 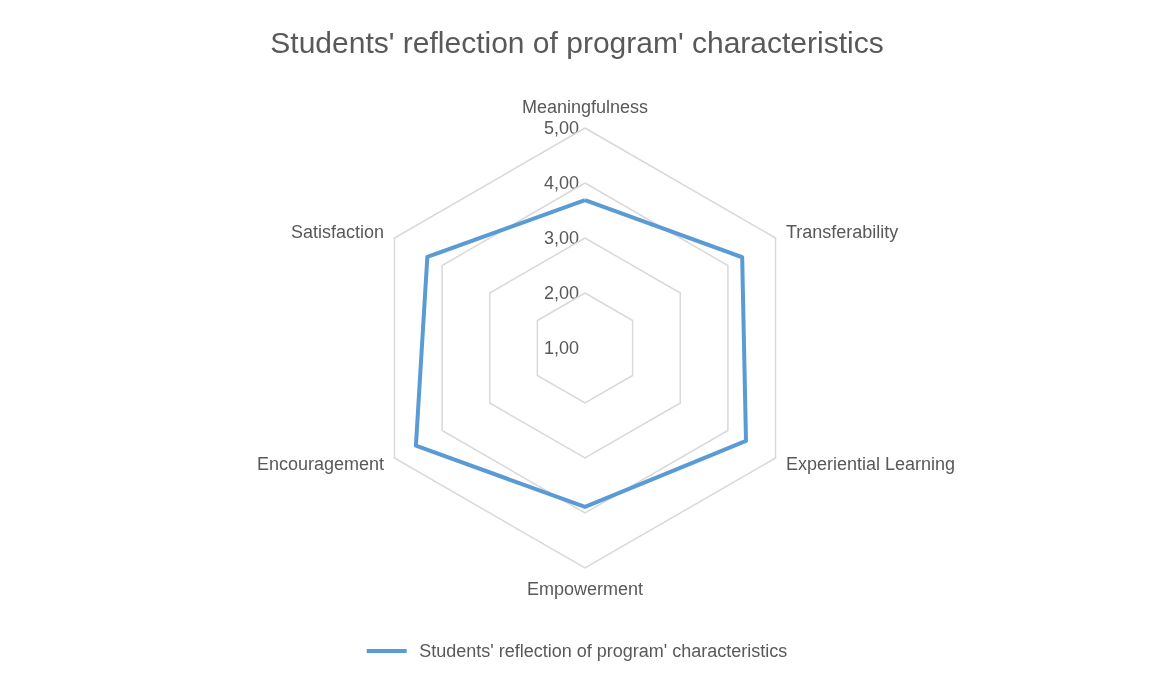 What do you see at coordinates (603, 651) in the screenshot?
I see `legend-label: Students' reflection of program' characteristics` at bounding box center [603, 651].